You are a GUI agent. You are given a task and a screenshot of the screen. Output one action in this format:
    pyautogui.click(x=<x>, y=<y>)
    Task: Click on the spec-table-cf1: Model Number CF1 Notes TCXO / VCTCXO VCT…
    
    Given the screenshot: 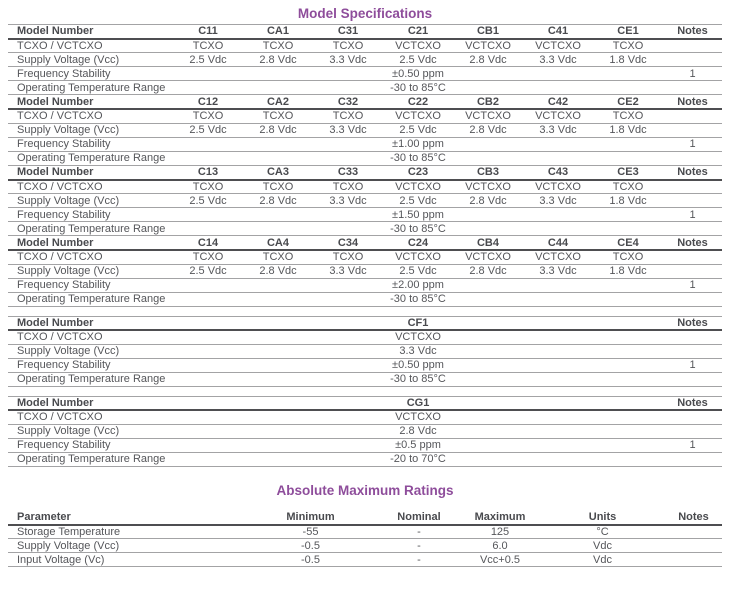 What is the action you would take?
    pyautogui.click(x=365, y=351)
    